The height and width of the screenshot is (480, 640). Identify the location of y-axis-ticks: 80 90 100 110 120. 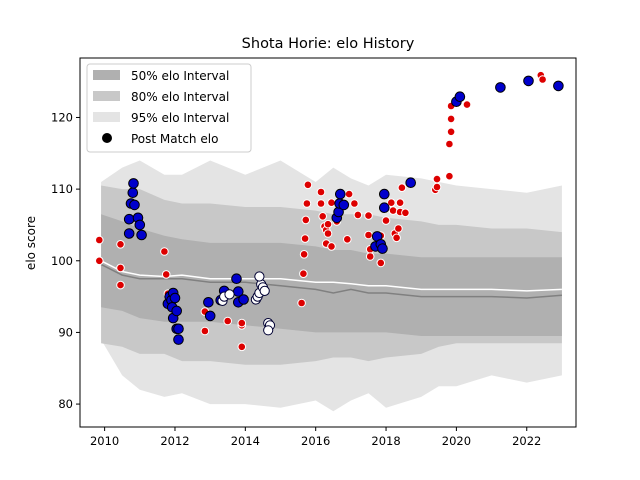
(65, 260).